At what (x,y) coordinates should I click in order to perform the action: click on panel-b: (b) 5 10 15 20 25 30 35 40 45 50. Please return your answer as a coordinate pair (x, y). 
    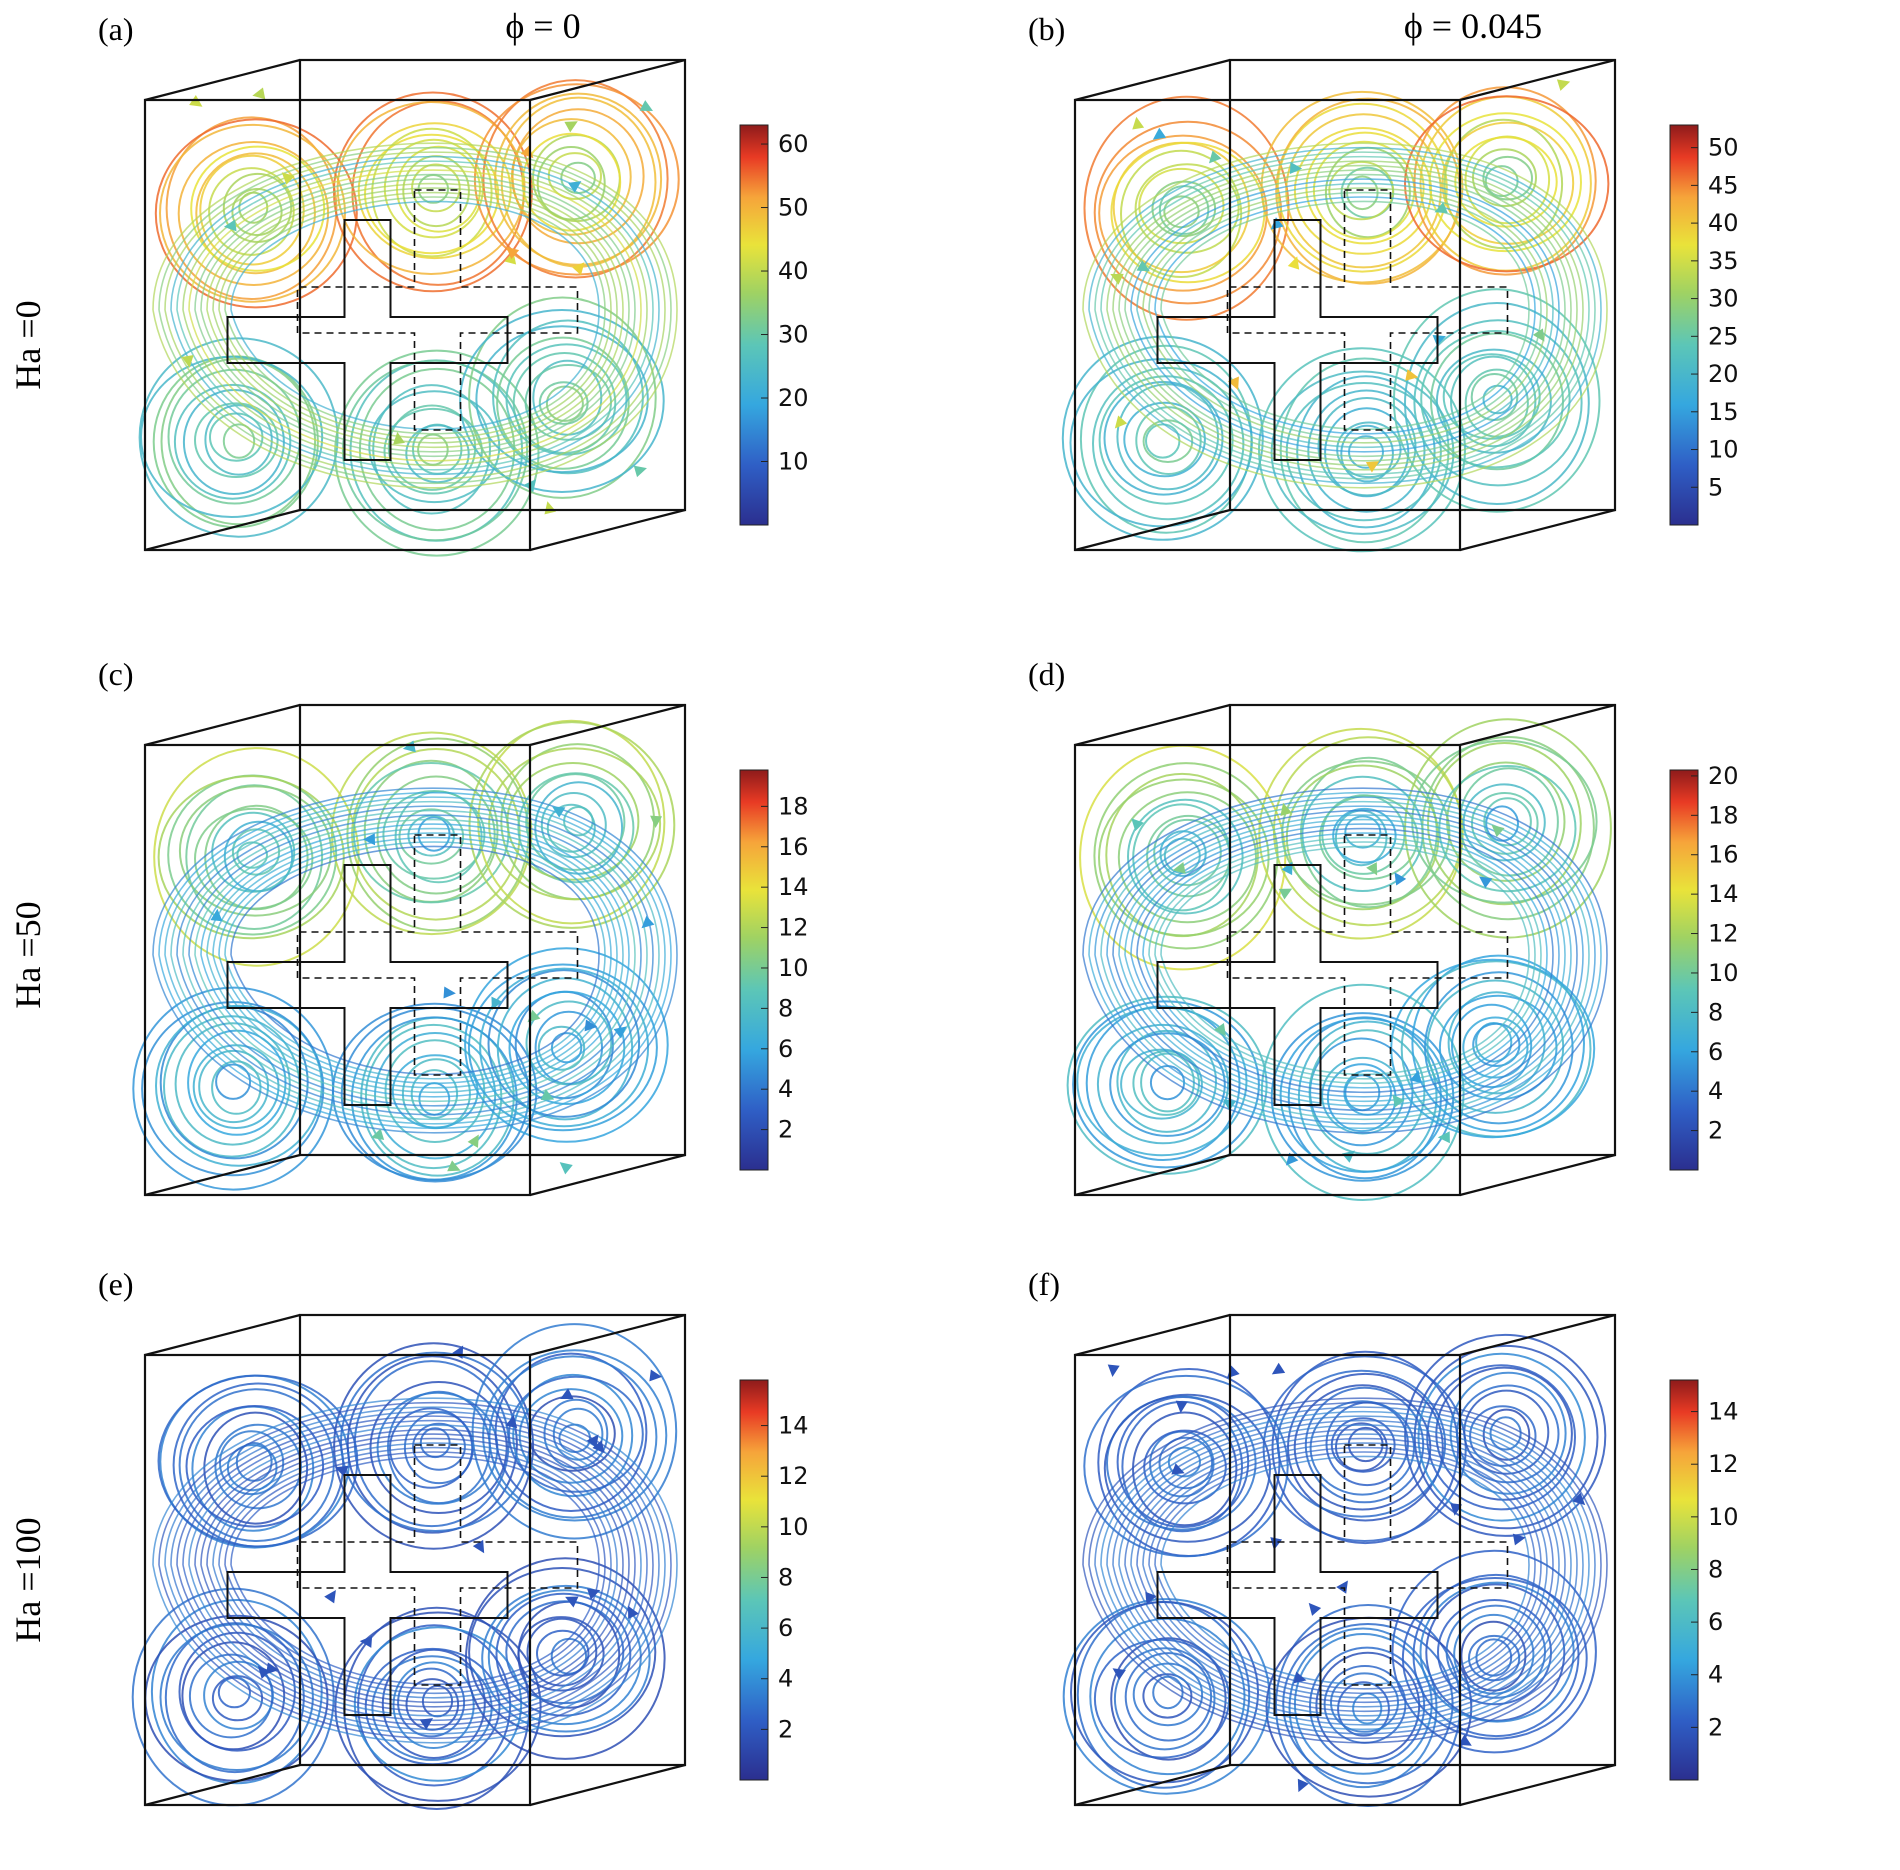
    Looking at the image, I should click on (1383, 282).